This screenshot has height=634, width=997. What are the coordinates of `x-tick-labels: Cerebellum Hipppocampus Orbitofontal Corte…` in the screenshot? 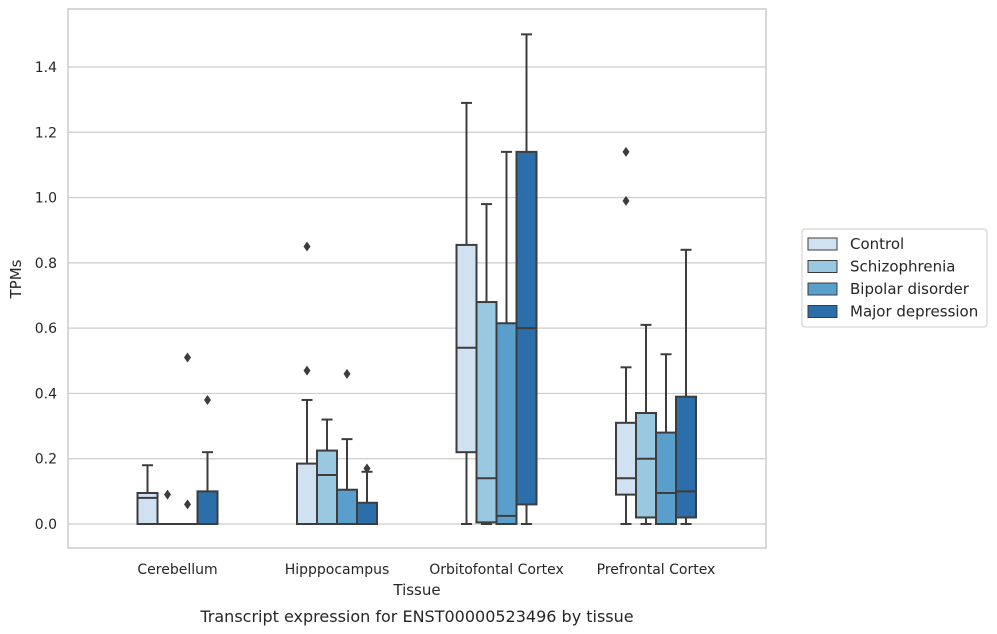 It's located at (426, 570).